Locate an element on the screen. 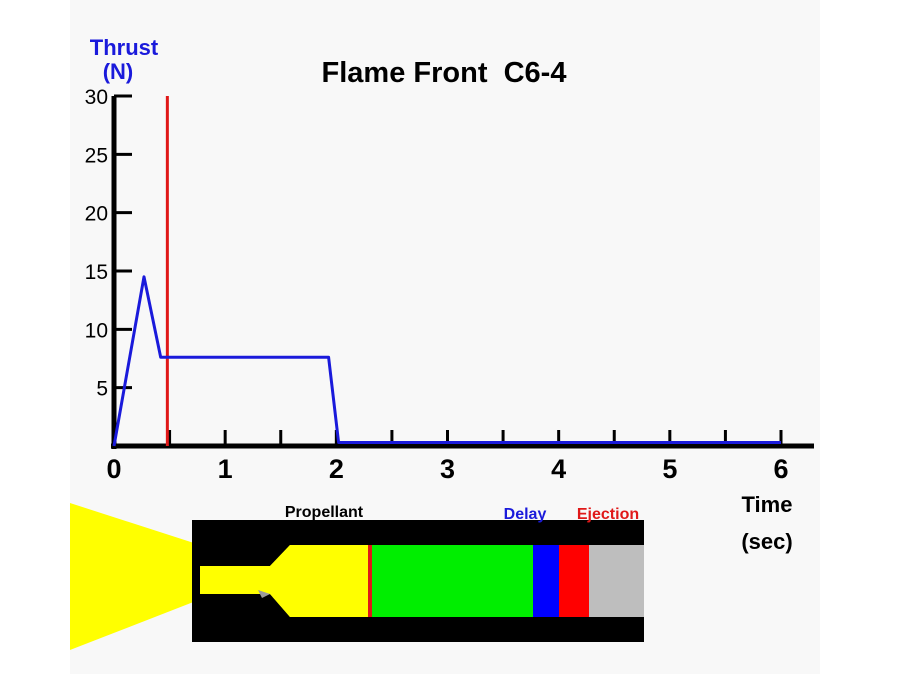  flame-front-line is located at coordinates (370, 581).